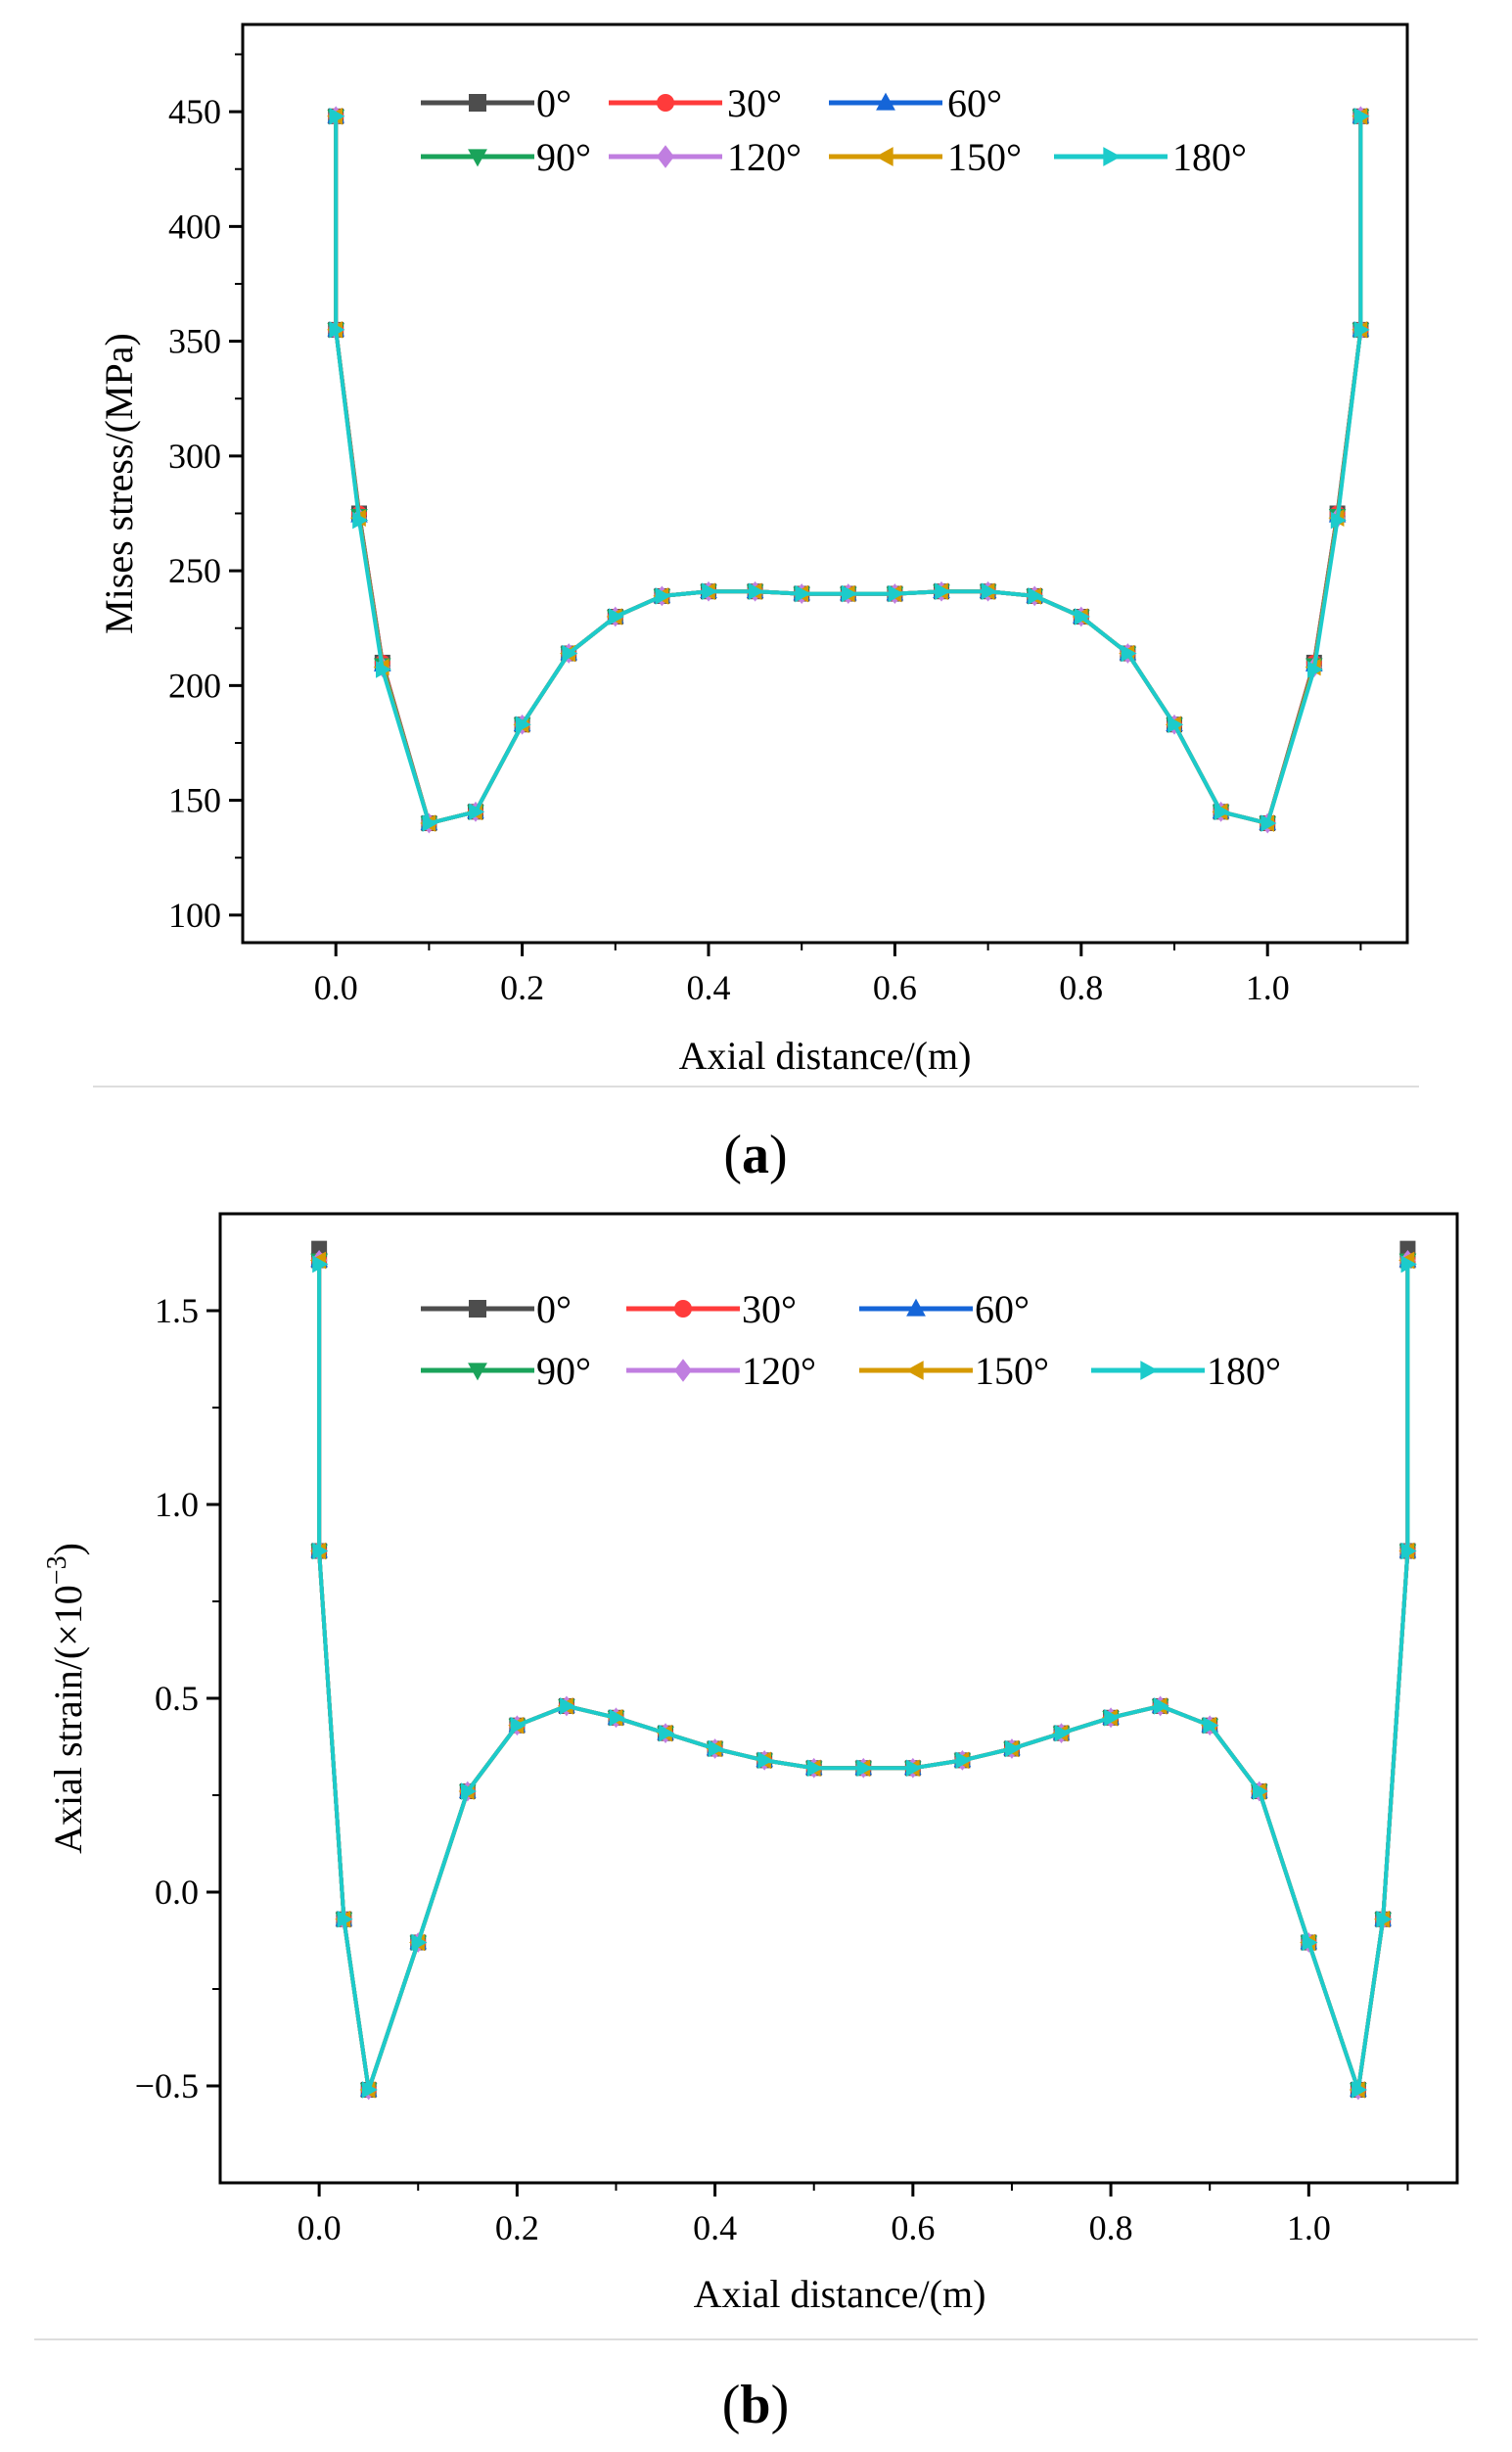 This screenshot has width=1512, height=2452. What do you see at coordinates (194, 112) in the screenshot?
I see `y-tick-label-a: 450` at bounding box center [194, 112].